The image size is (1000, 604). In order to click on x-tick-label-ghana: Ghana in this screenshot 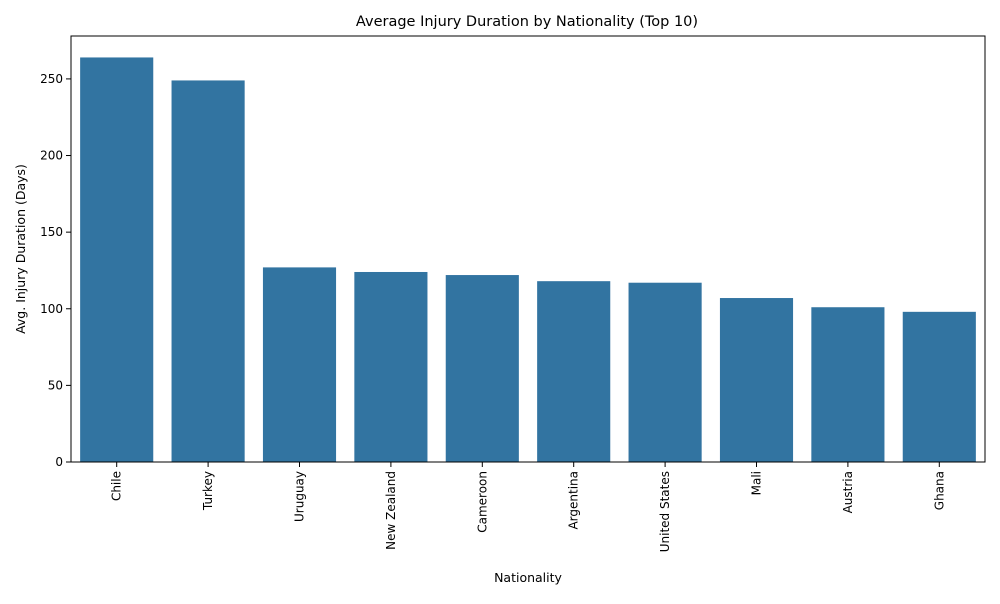, I will do `click(939, 490)`.